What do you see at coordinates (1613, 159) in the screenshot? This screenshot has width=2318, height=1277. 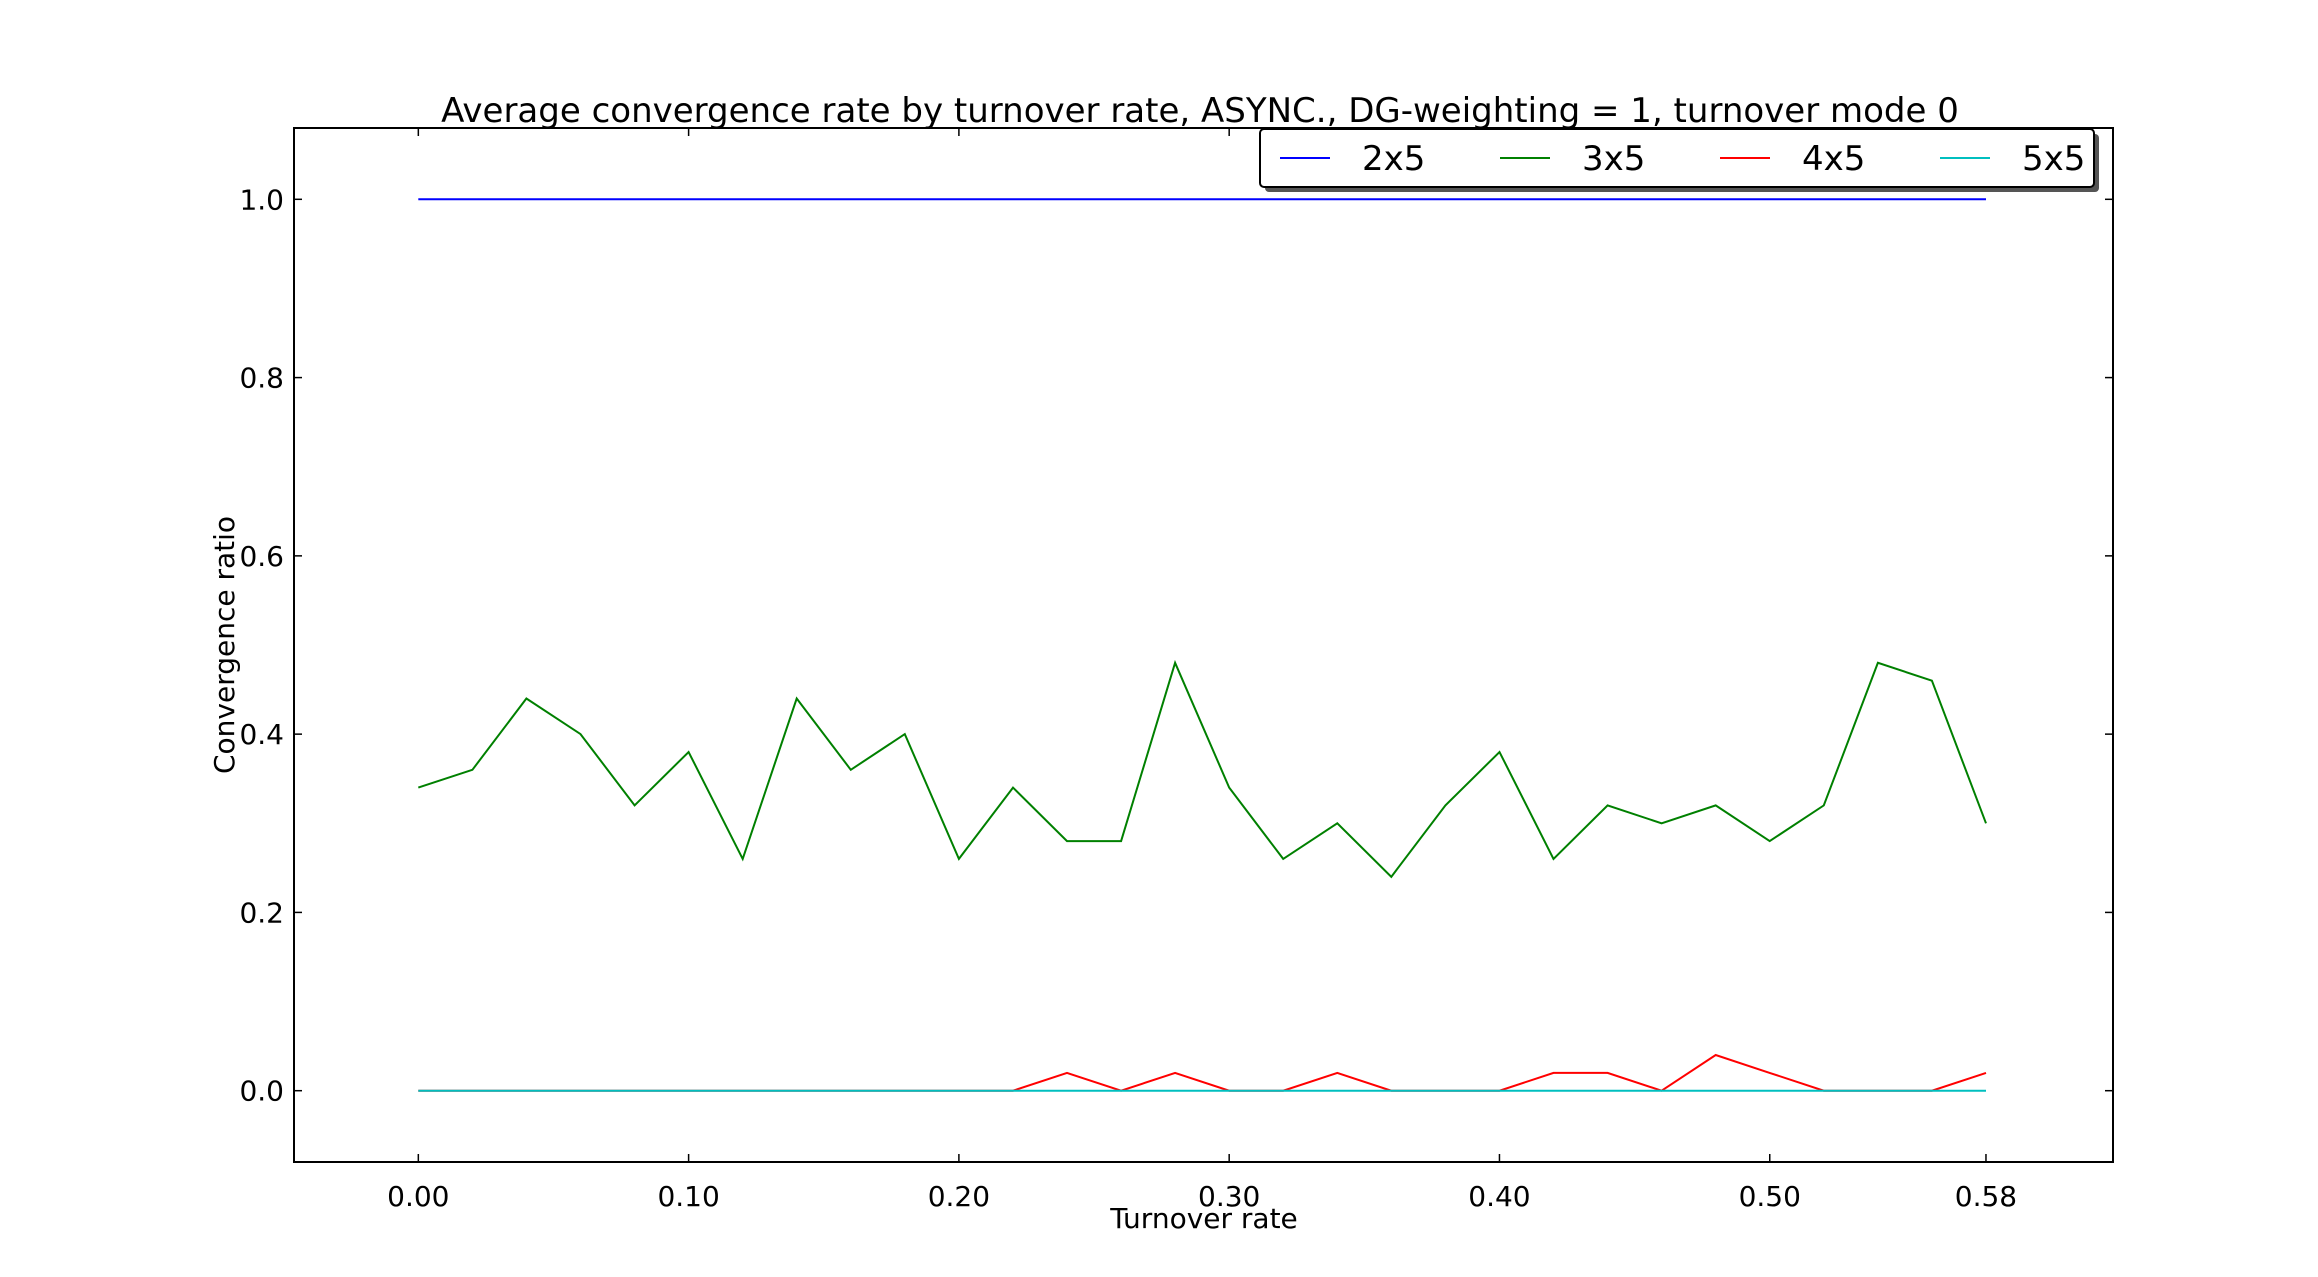 I see `legend-label-3x5: 3x5` at bounding box center [1613, 159].